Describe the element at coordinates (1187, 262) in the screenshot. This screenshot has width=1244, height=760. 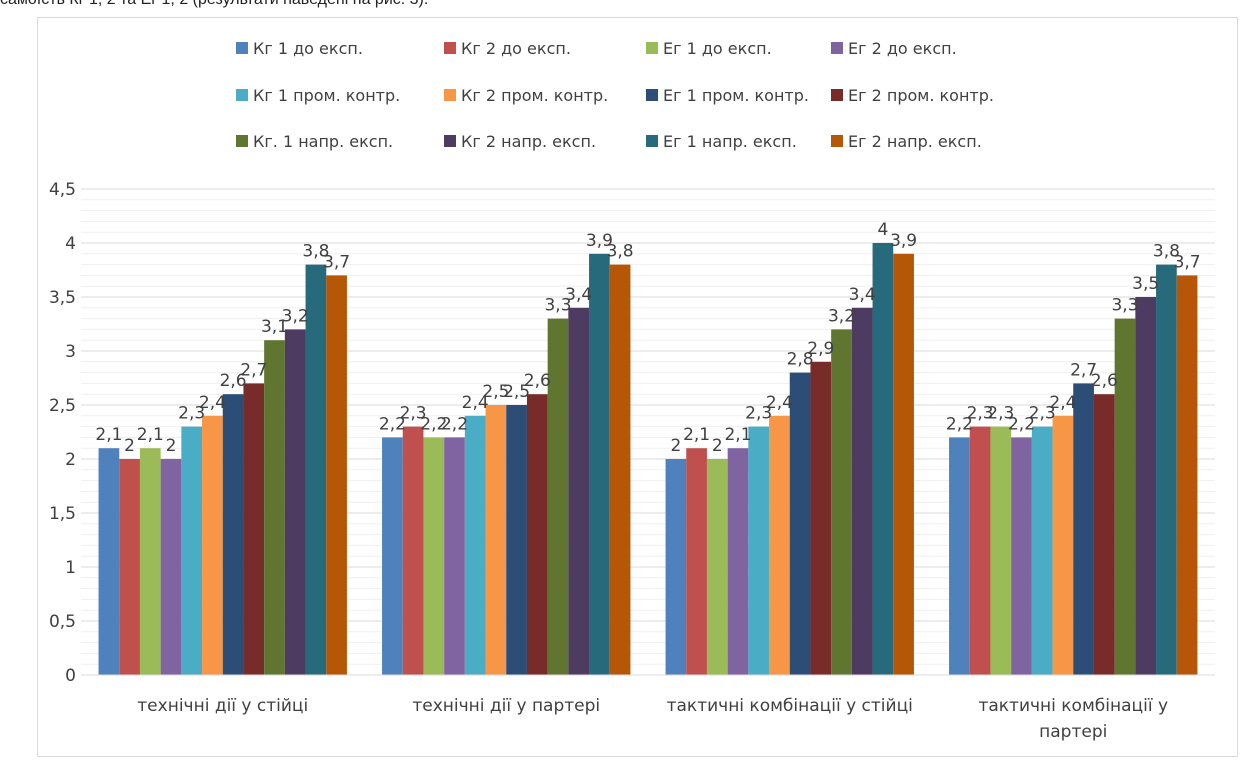
I see `data-label: 3,7` at that location.